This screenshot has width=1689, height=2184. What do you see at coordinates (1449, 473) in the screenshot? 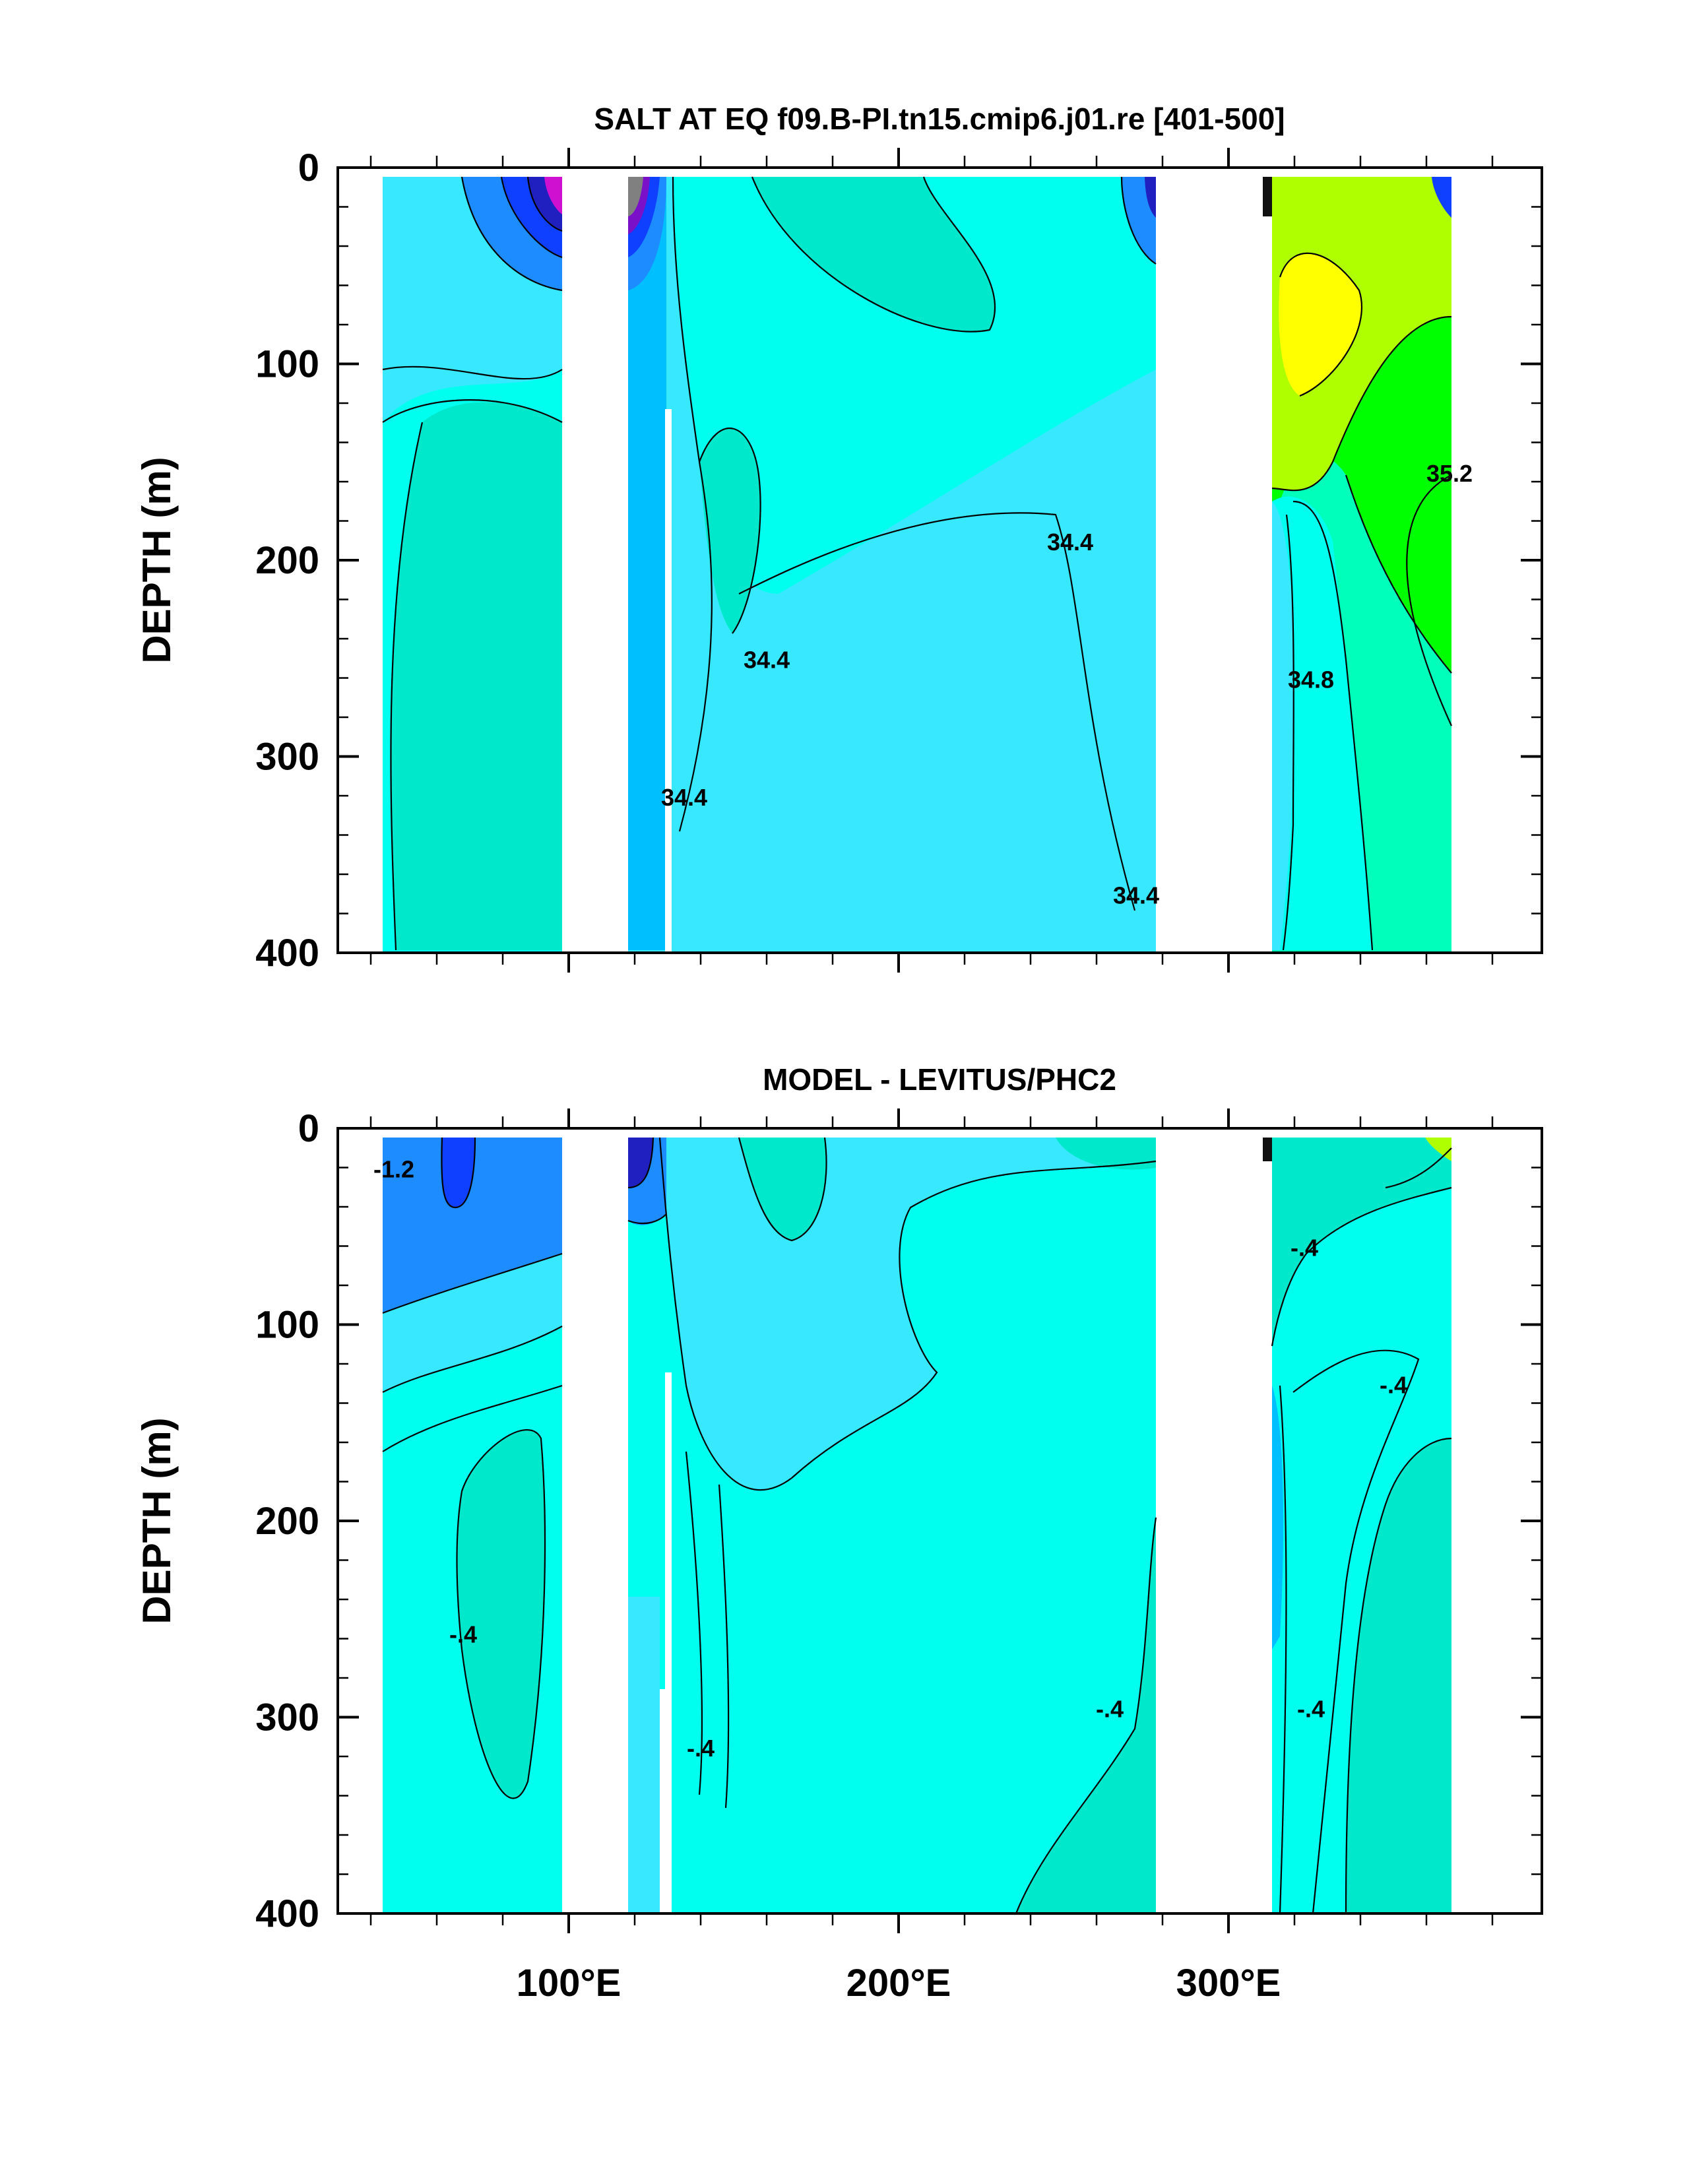
I see `salt-contour-label: 35.2` at bounding box center [1449, 473].